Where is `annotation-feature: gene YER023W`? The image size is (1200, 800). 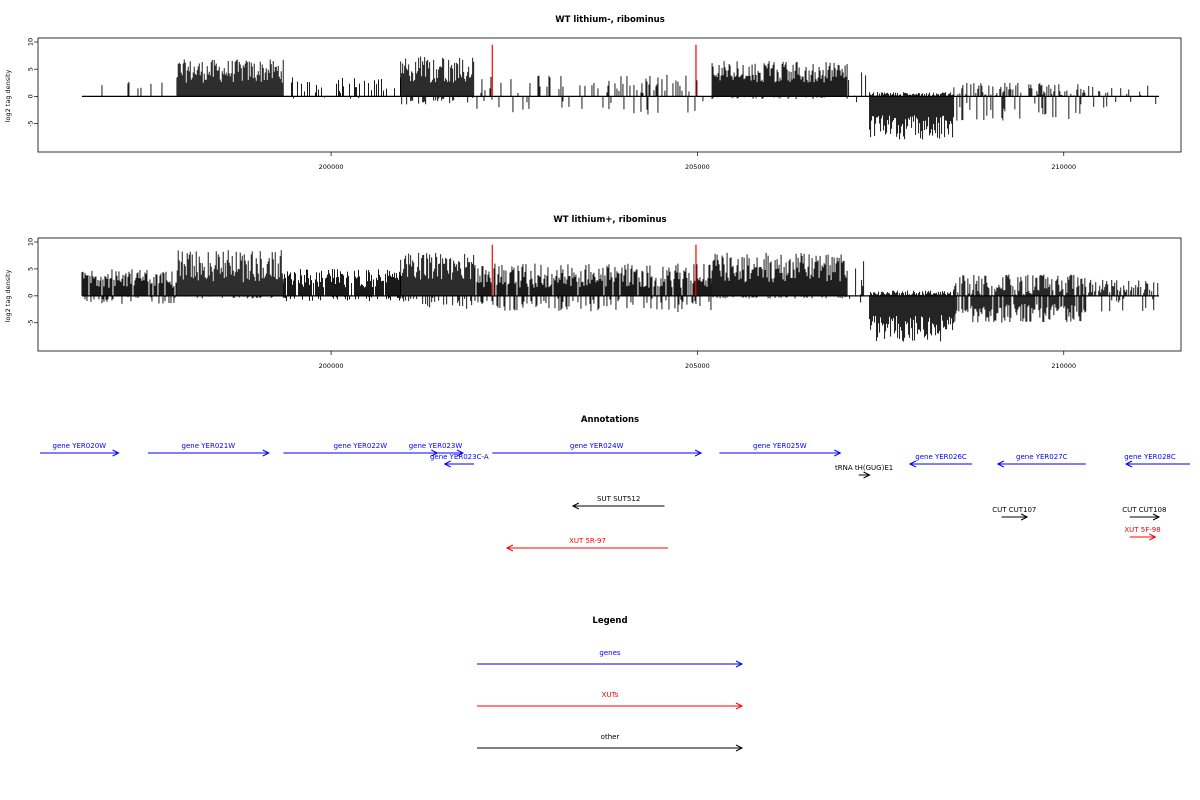 annotation-feature: gene YER023W is located at coordinates (436, 449).